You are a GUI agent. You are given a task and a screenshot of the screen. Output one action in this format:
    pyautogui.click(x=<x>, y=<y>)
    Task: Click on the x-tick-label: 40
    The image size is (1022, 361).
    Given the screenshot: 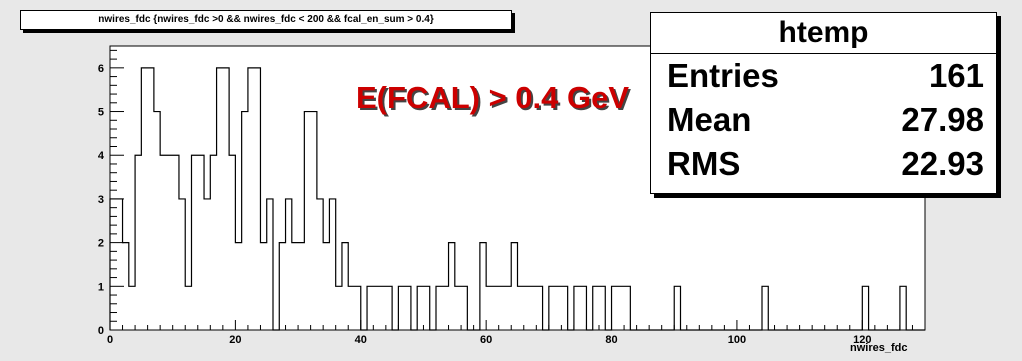 What is the action you would take?
    pyautogui.click(x=361, y=340)
    